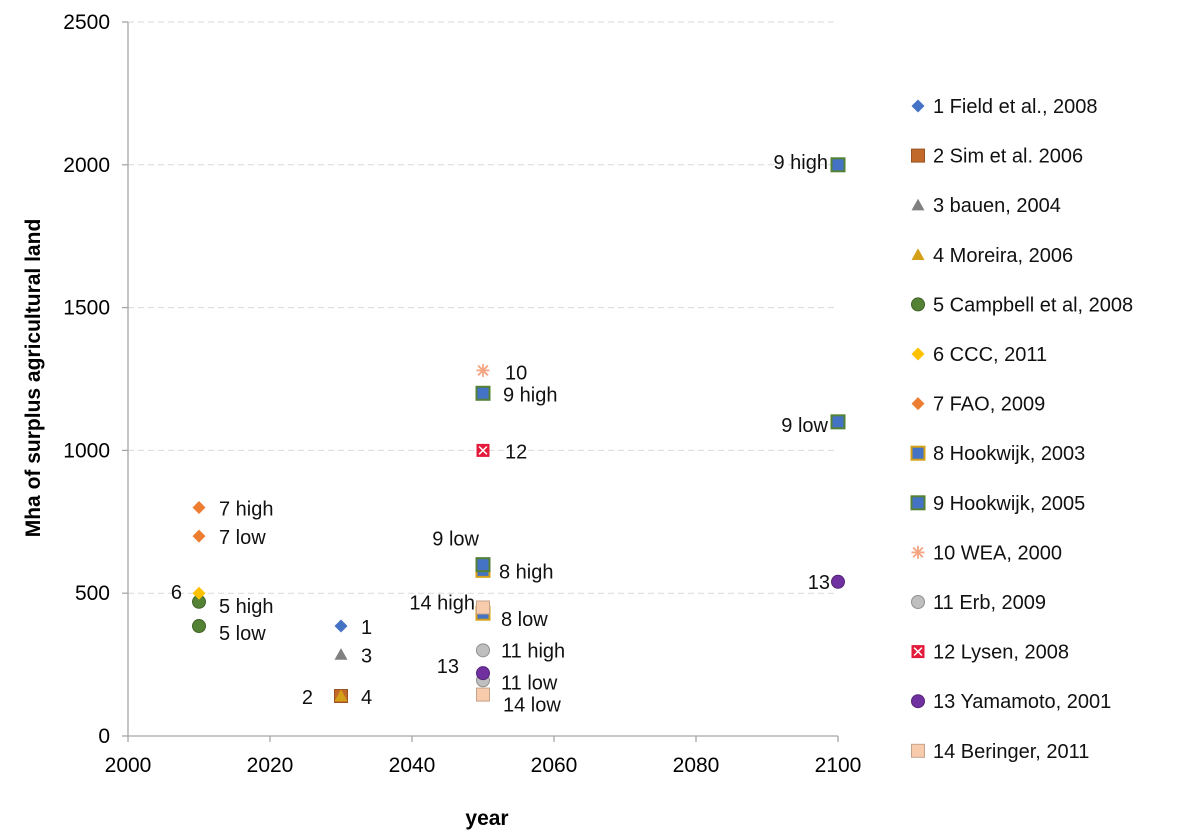  Describe the element at coordinates (554, 765) in the screenshot. I see `x-tick-label: 2060` at that location.